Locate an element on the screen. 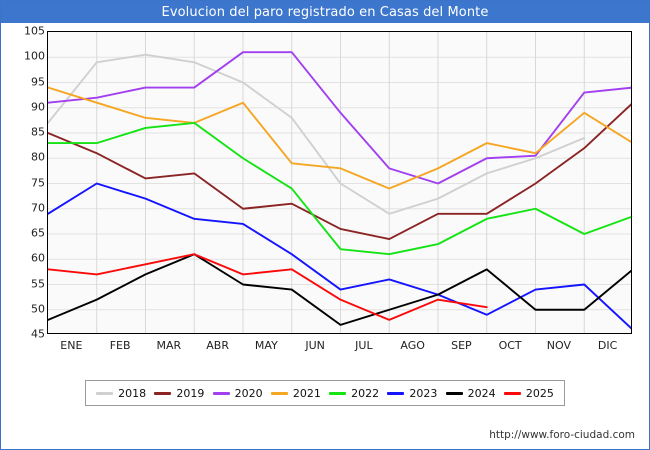  y-axis-tick-label: 105 is located at coordinates (34, 31).